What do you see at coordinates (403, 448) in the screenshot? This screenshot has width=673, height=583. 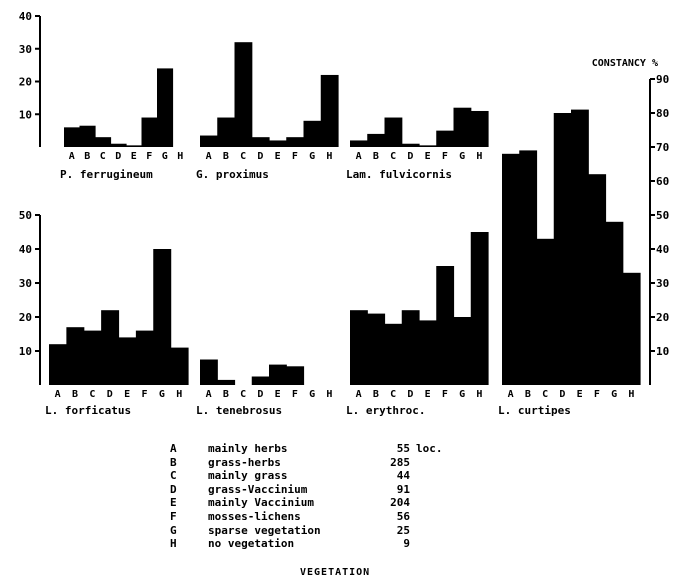 I see `legend-count: 55` at bounding box center [403, 448].